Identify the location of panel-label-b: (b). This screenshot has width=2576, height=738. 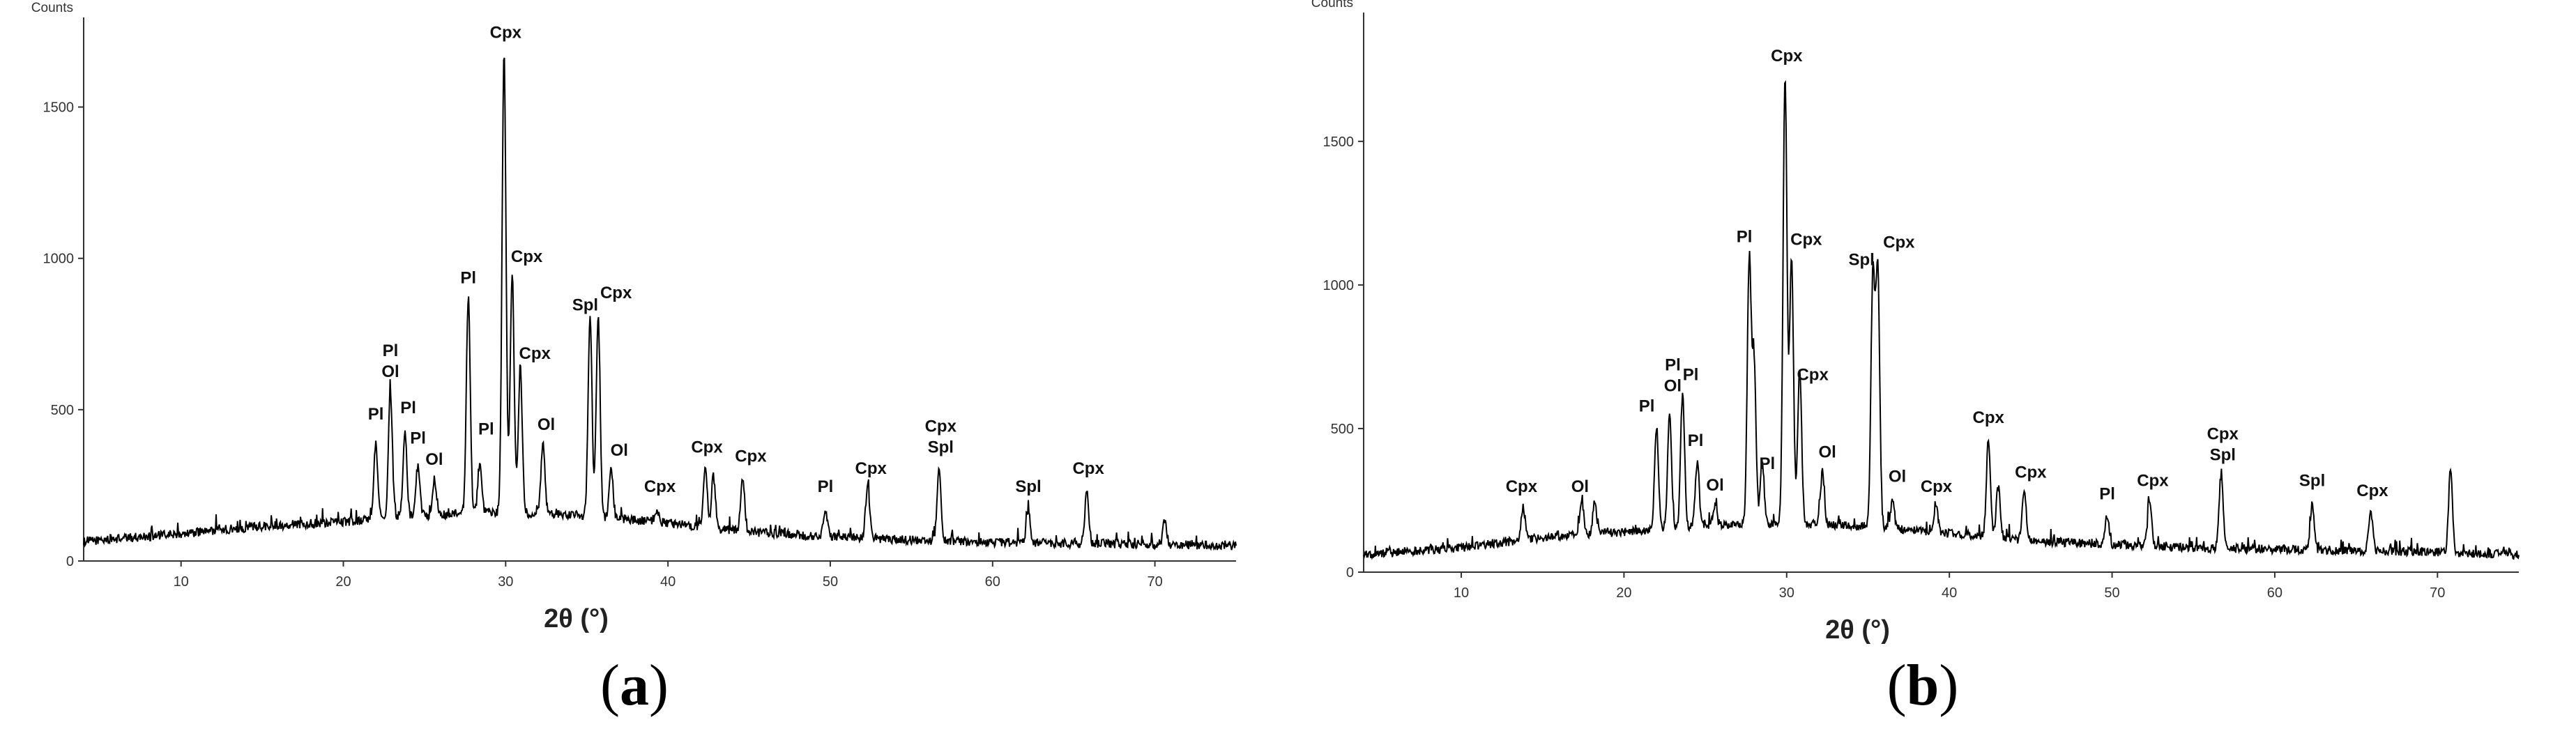
(1923, 685).